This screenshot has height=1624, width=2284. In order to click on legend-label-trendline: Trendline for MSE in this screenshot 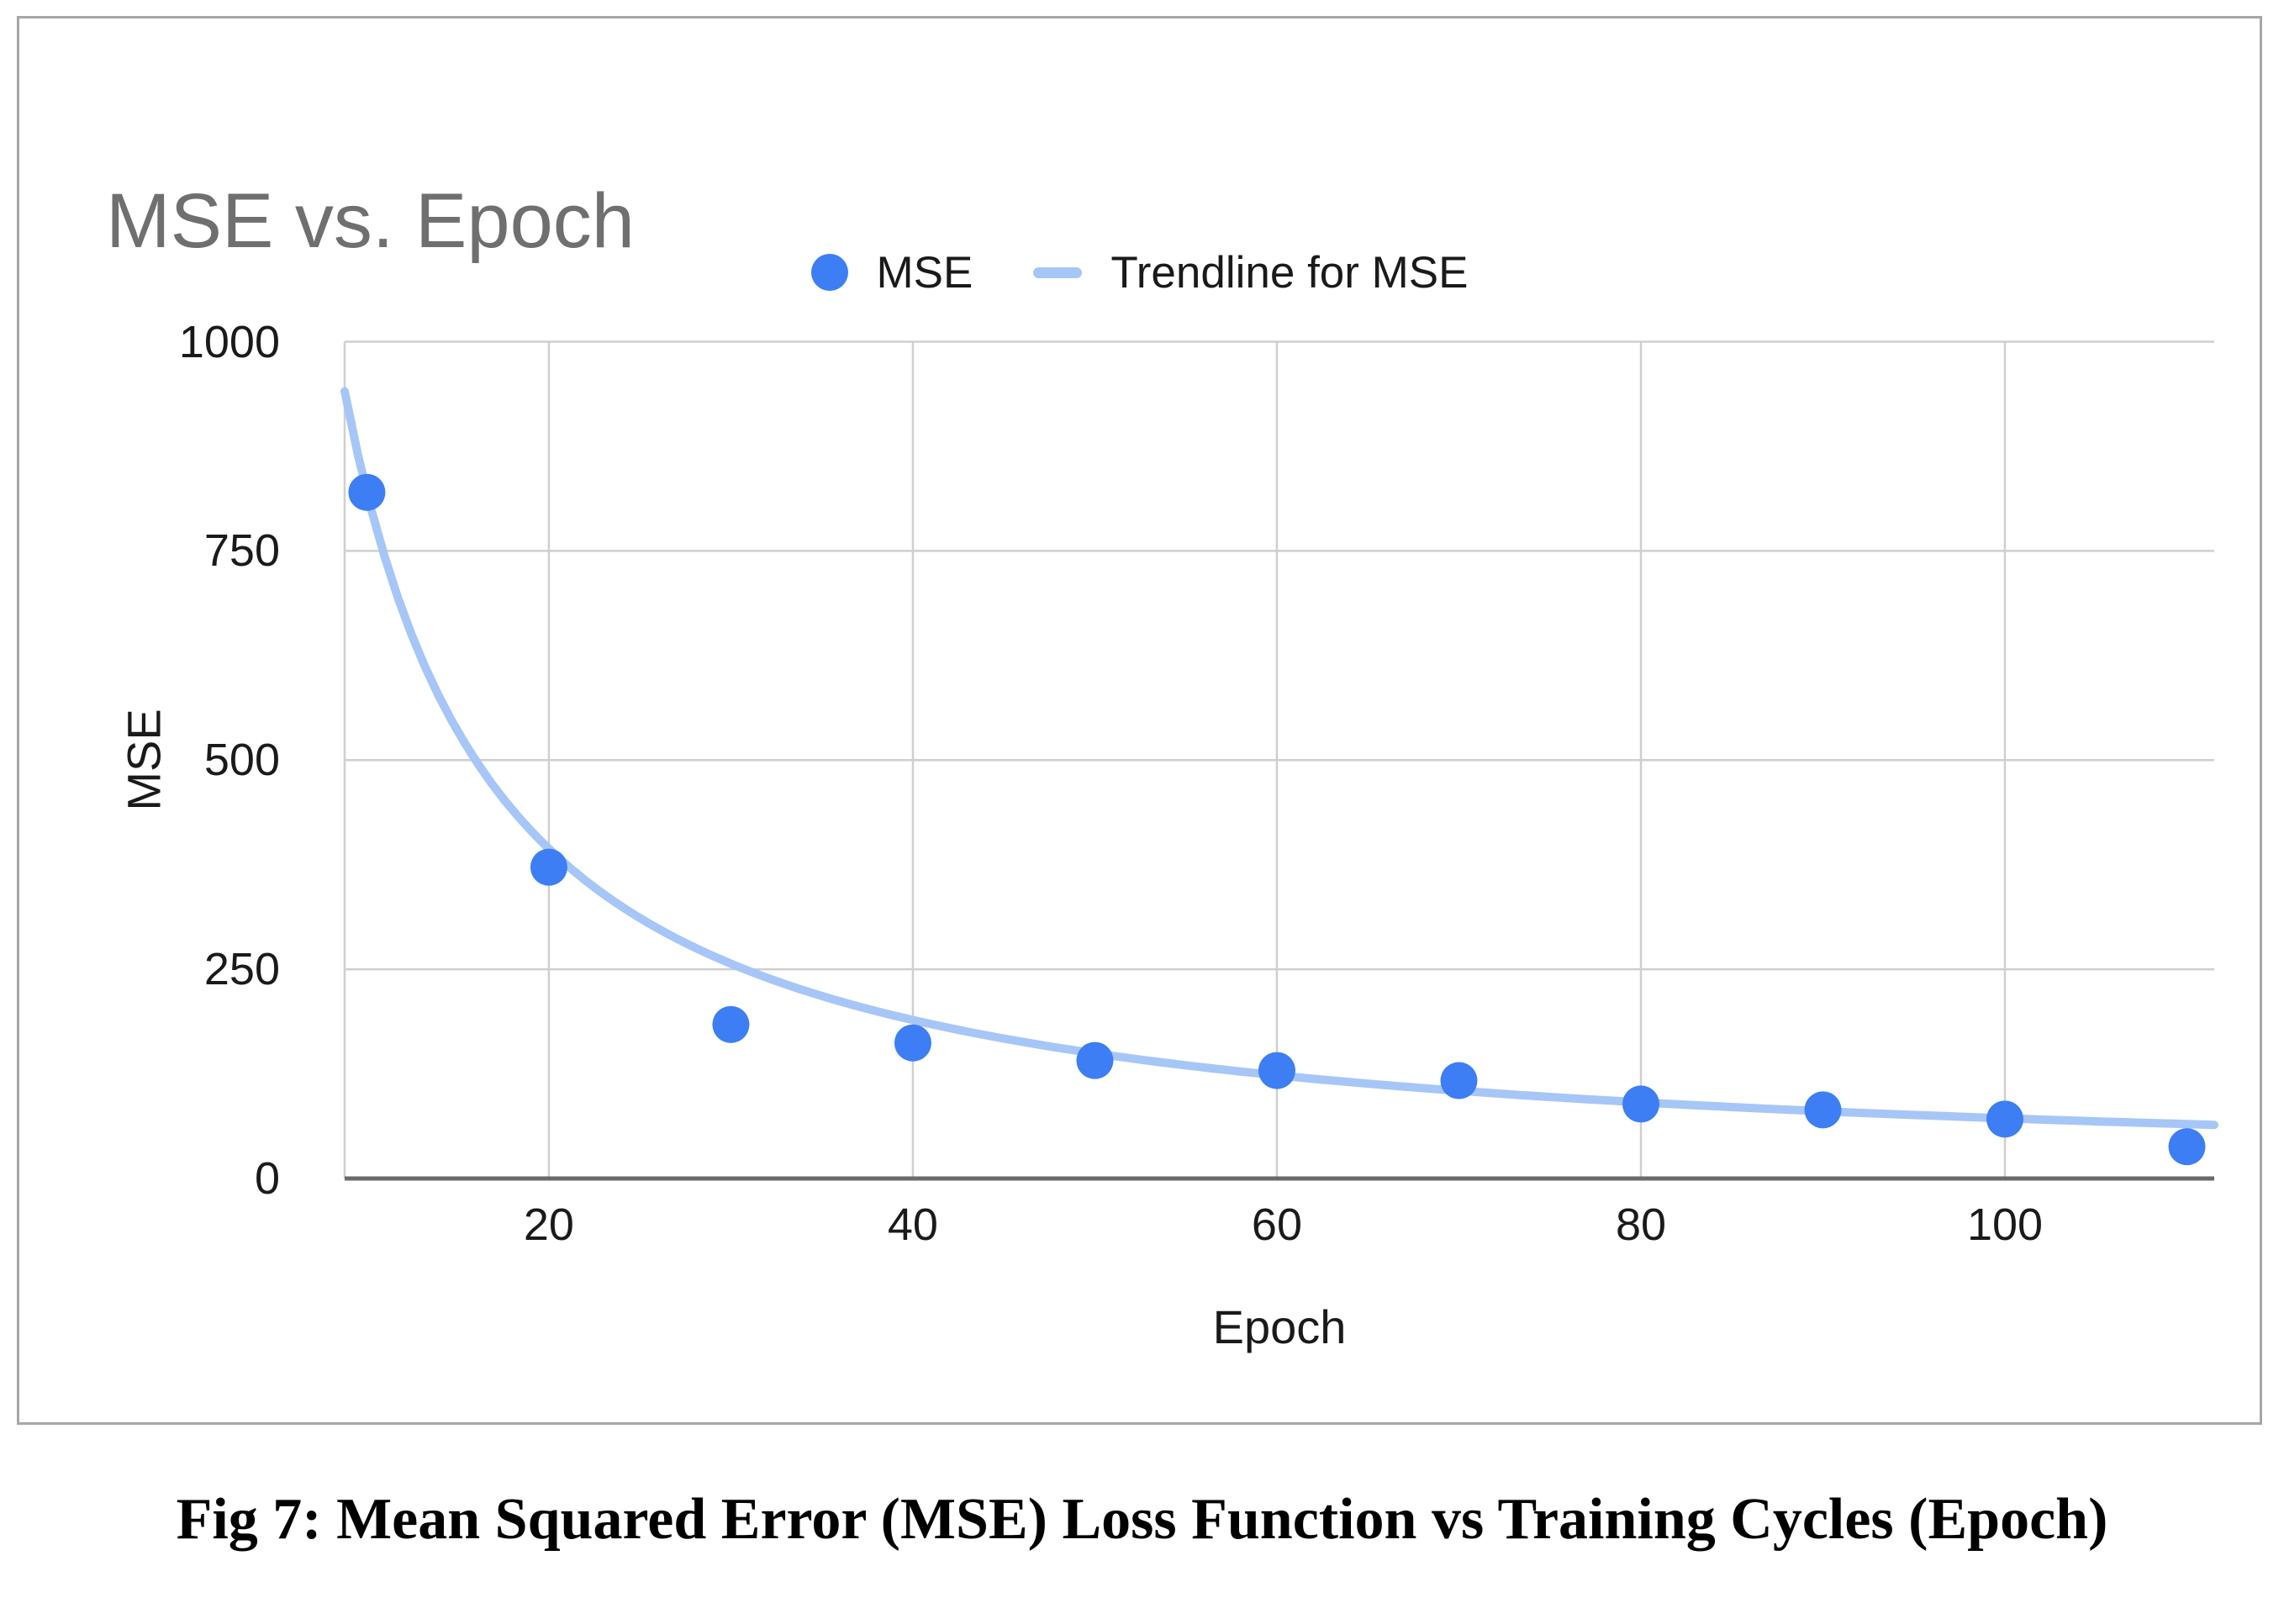, I will do `click(1289, 272)`.